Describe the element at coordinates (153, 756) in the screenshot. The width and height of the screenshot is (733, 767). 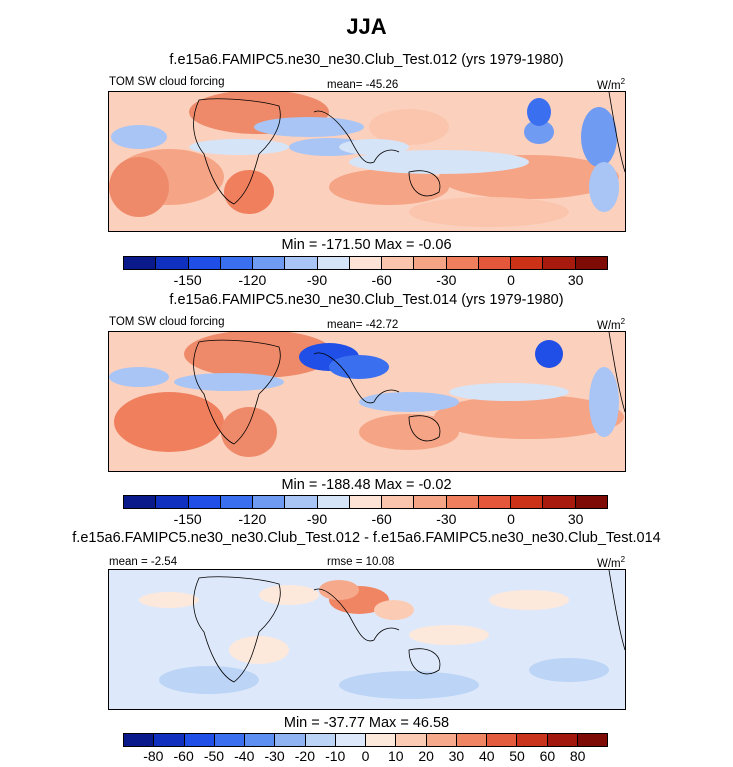
I see `colorbar-tick-label: -80` at that location.